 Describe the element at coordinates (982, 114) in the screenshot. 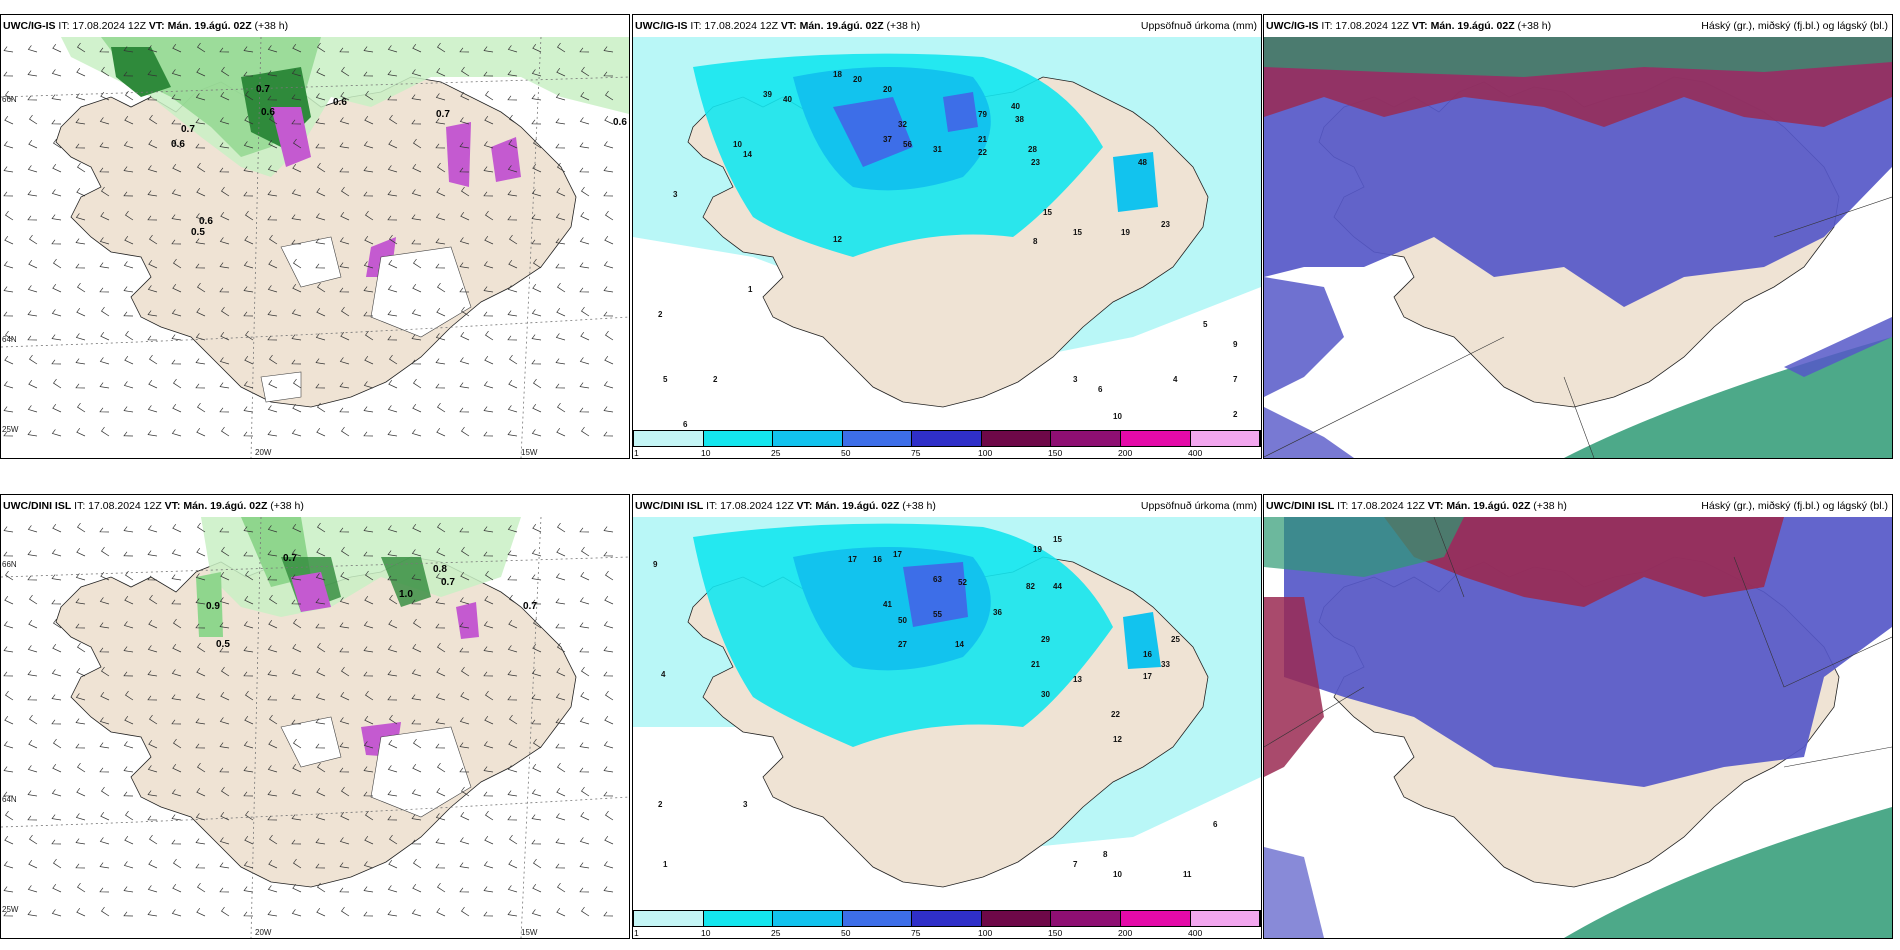

I see `precip-value: 79` at that location.